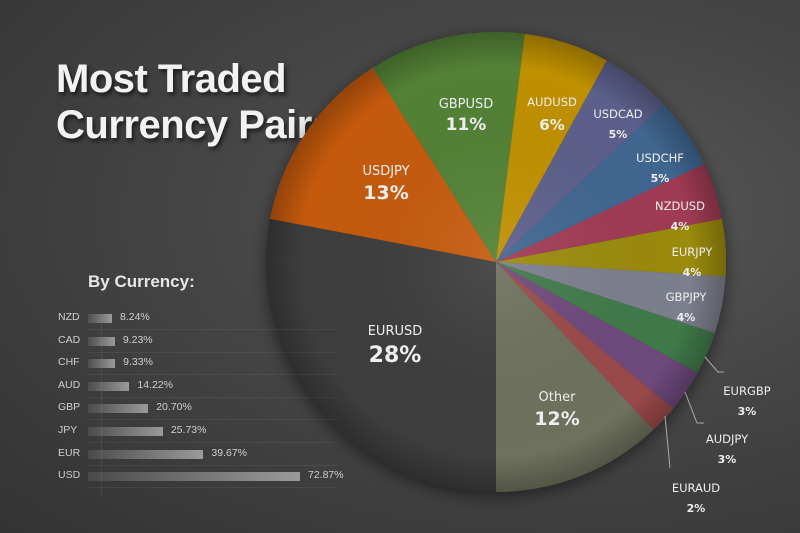  I want to click on pie-pct-nzdusd: 4%, so click(680, 226).